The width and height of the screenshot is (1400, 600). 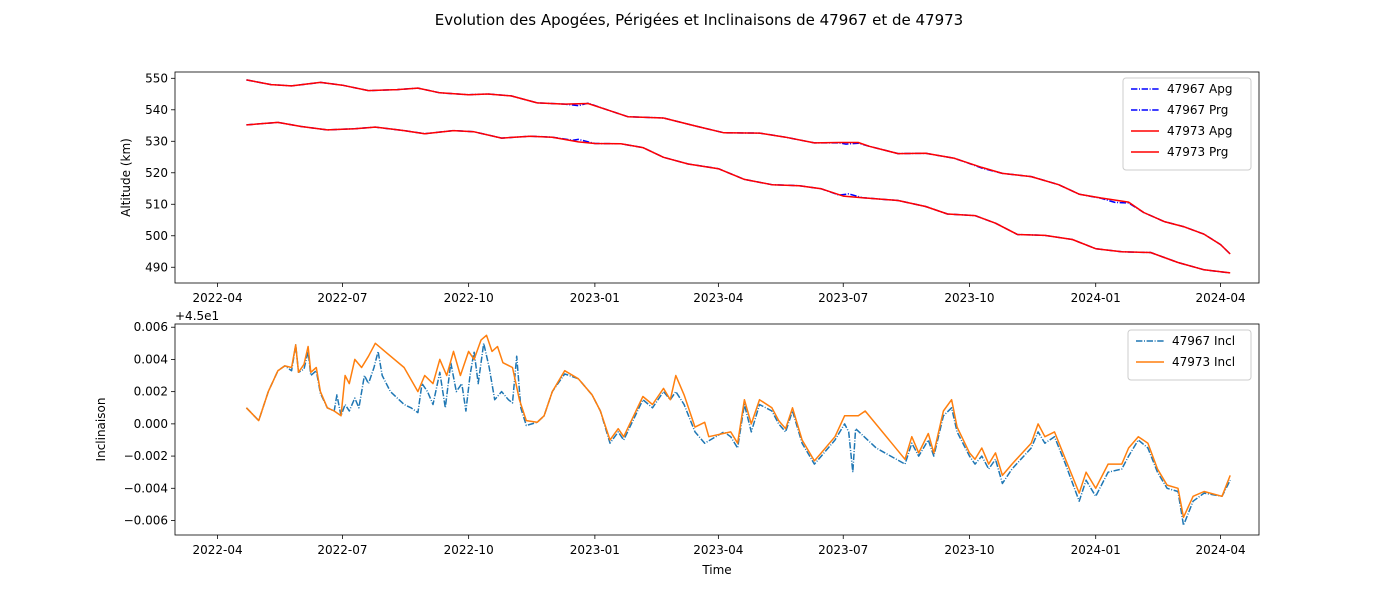 What do you see at coordinates (156, 78) in the screenshot?
I see `y-tick-label: 550` at bounding box center [156, 78].